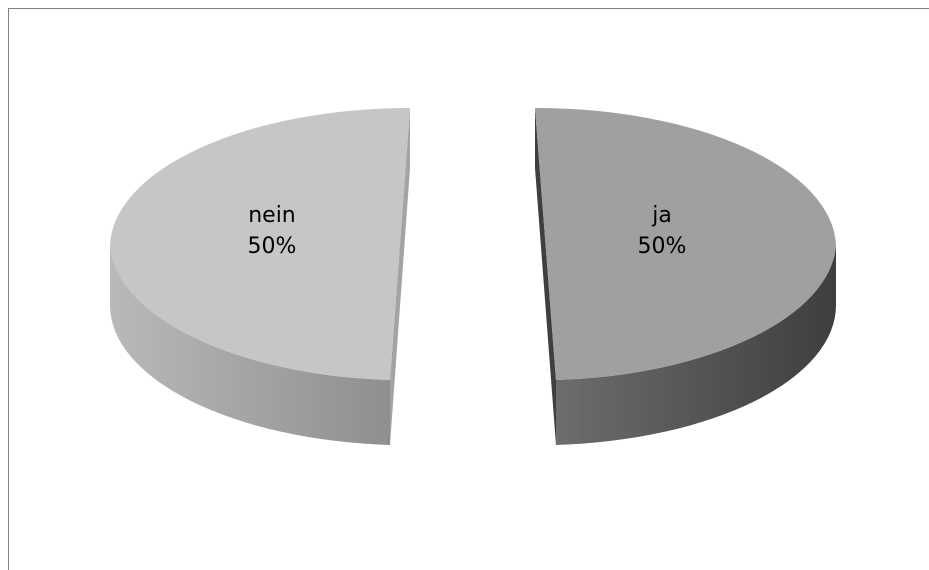 Image resolution: width=929 pixels, height=570 pixels. What do you see at coordinates (272, 215) in the screenshot?
I see `slice-nein-label: nein` at bounding box center [272, 215].